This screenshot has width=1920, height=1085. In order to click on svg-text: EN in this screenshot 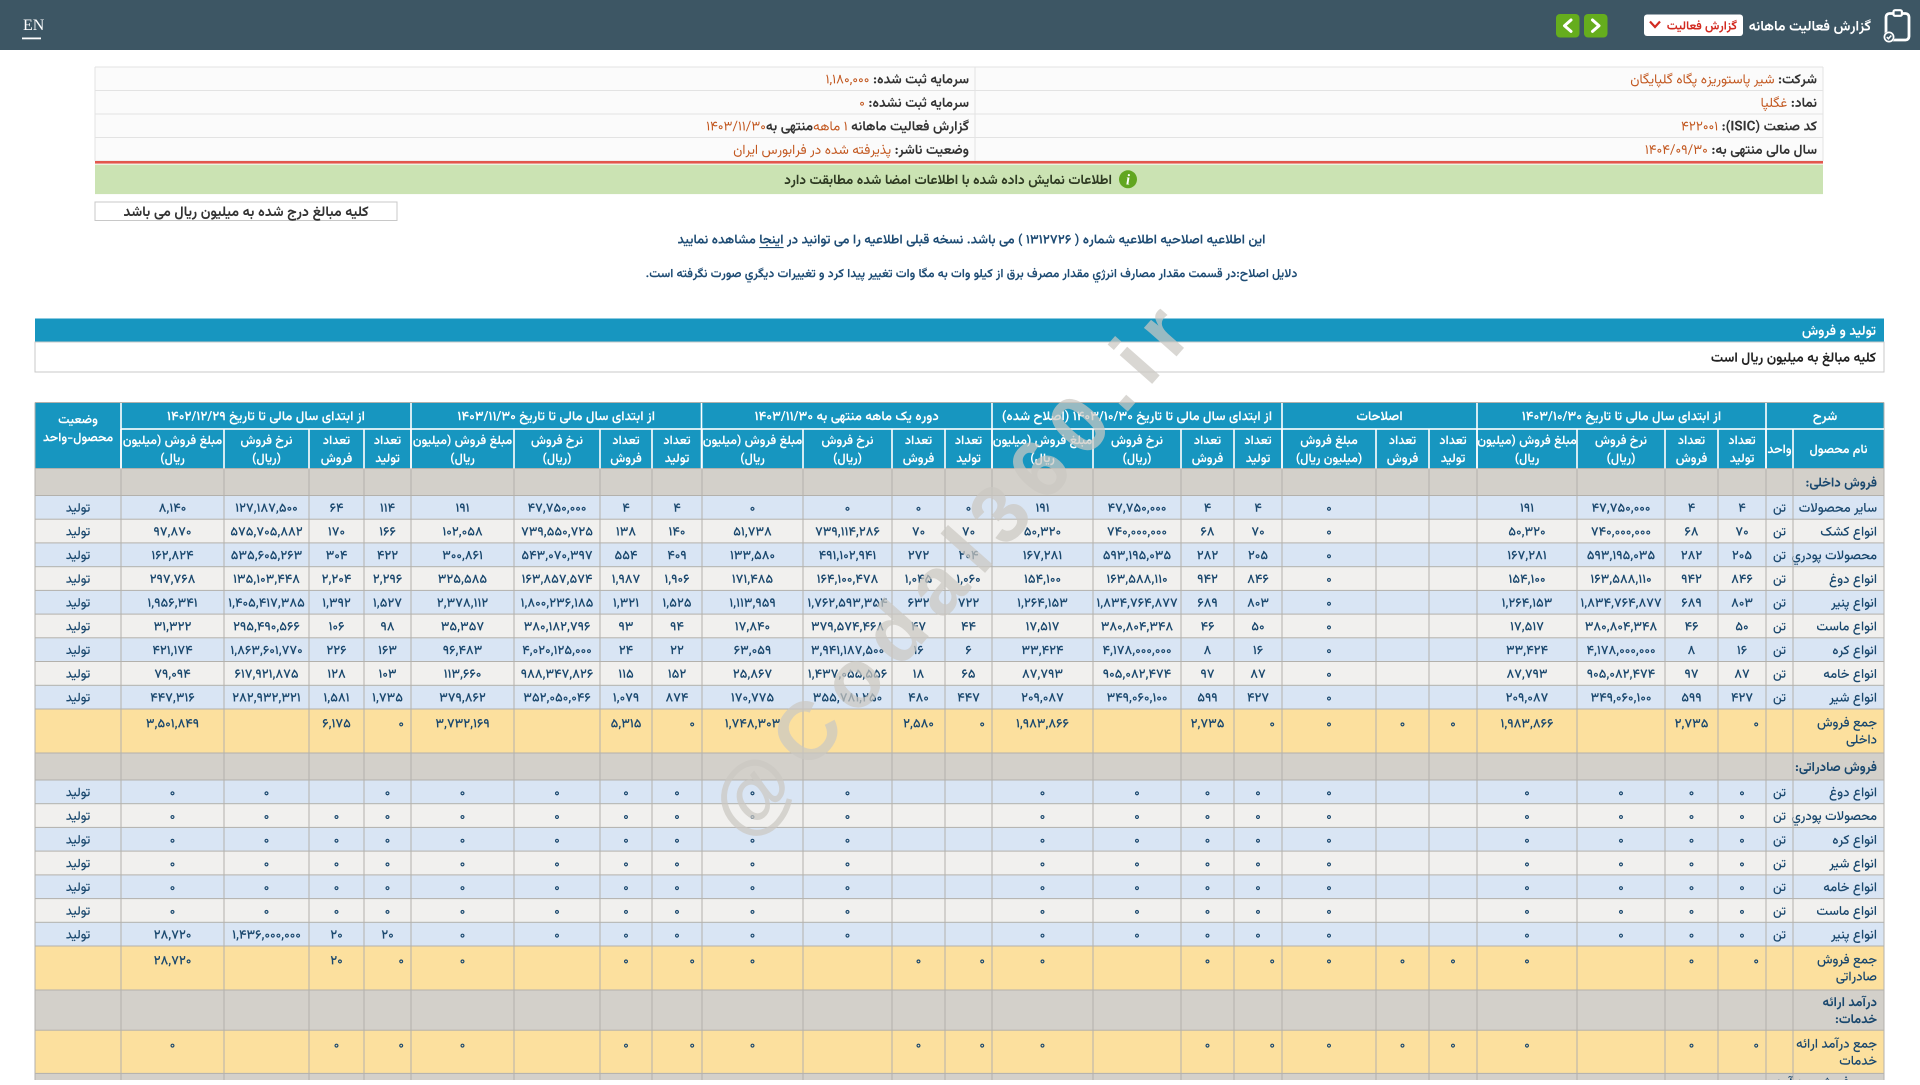, I will do `click(34, 25)`.